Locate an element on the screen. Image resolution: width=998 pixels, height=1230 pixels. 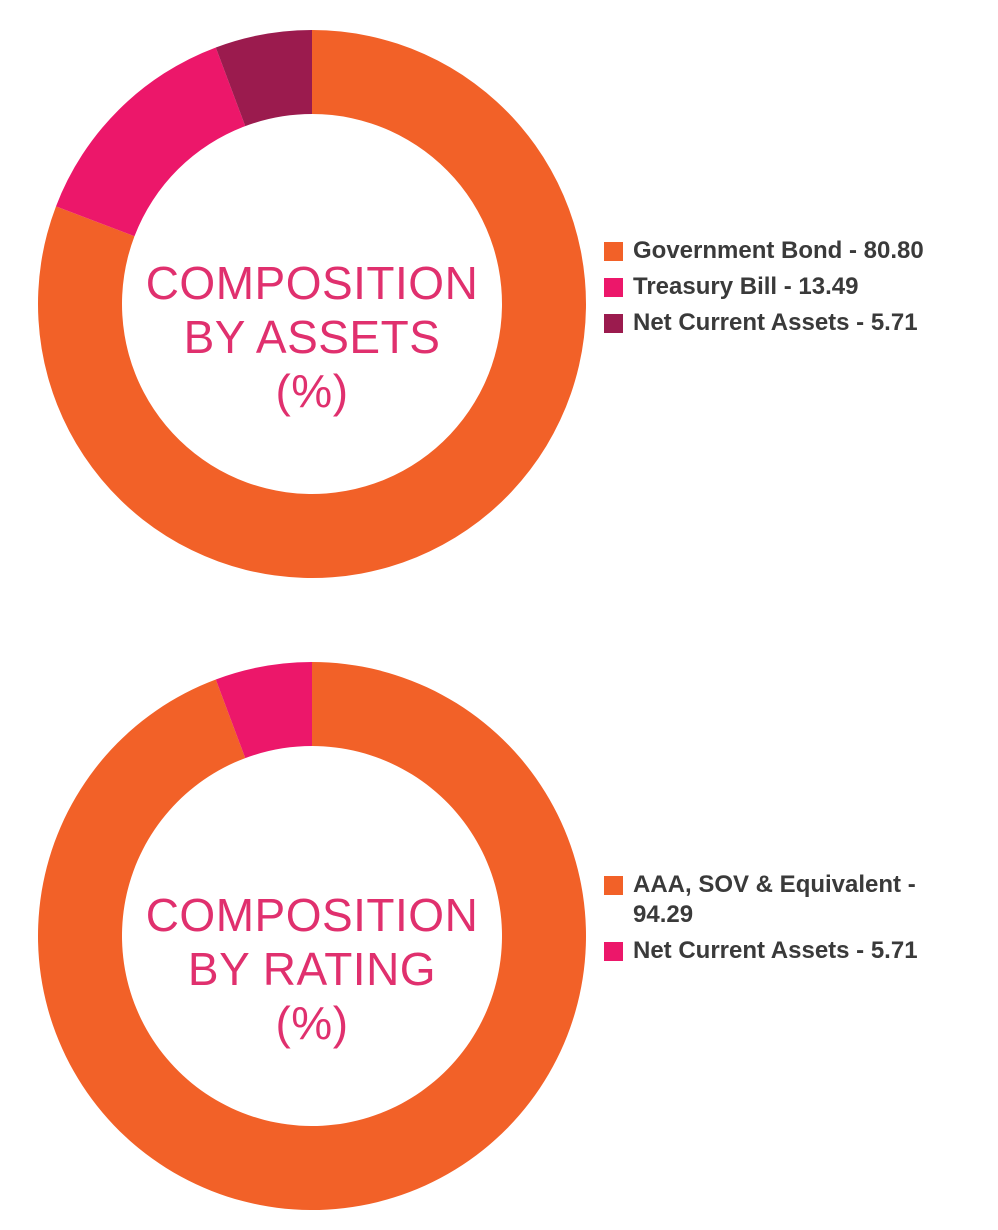
assets-center-title-line-1: COMPOSITION is located at coordinates (312, 283).